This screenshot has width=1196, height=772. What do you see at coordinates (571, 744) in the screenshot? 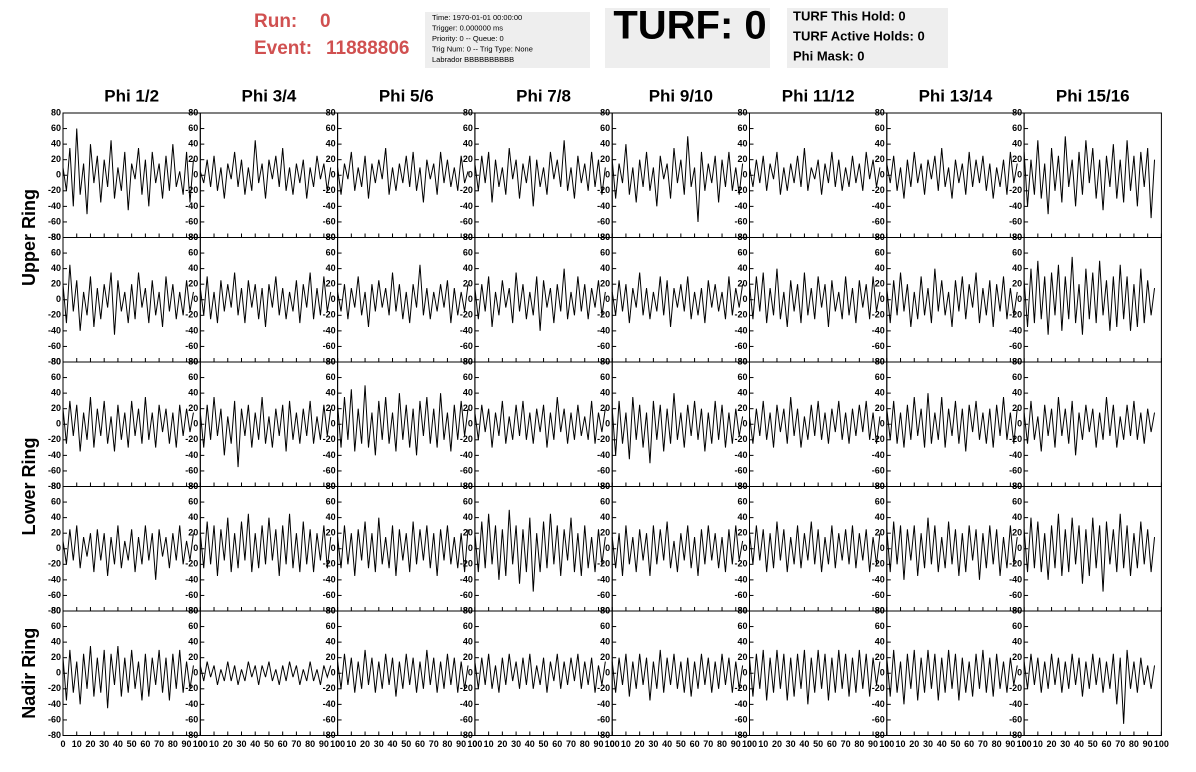
I see `x-tick-label: 70` at bounding box center [571, 744].